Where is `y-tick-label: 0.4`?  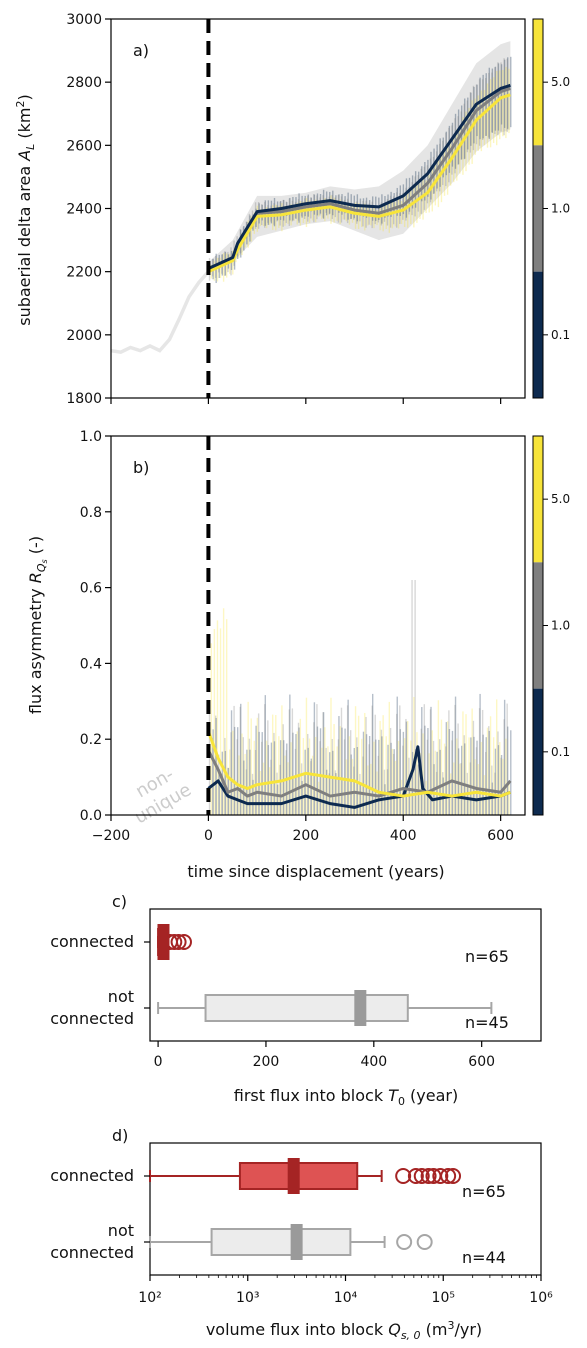
y-tick-label: 0.4 is located at coordinates (91, 664).